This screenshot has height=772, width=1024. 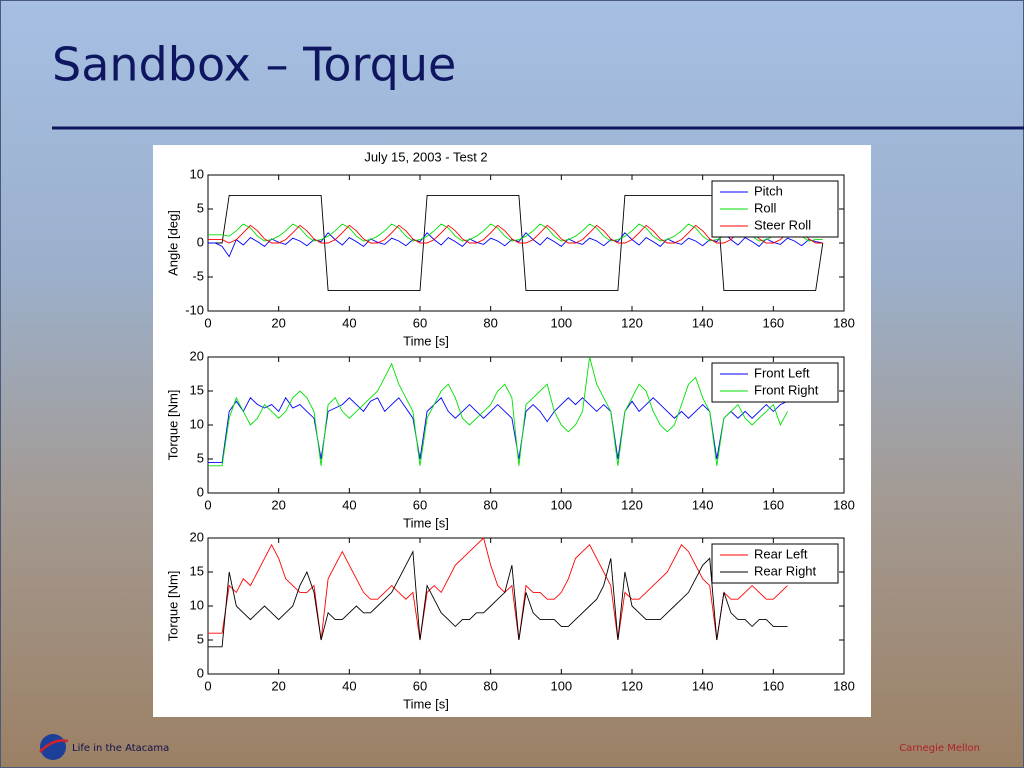 I want to click on chart-title: July 15, 2003 - Test 2, so click(x=425, y=156).